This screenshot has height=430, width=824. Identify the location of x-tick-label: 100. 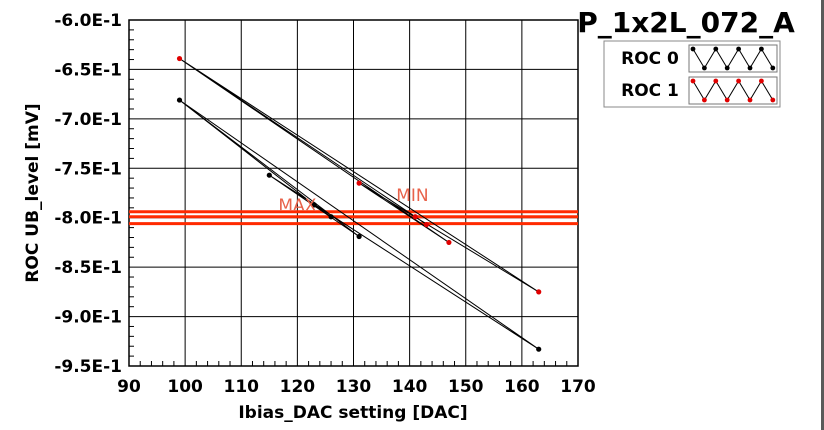
(185, 387).